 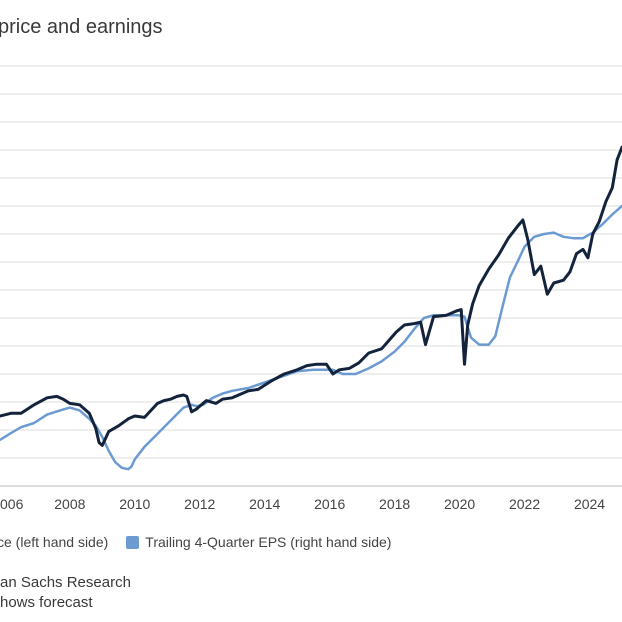 I want to click on legend-item-eps: Trailing 4-Quarter EPS (right hand side), so click(x=258, y=542).